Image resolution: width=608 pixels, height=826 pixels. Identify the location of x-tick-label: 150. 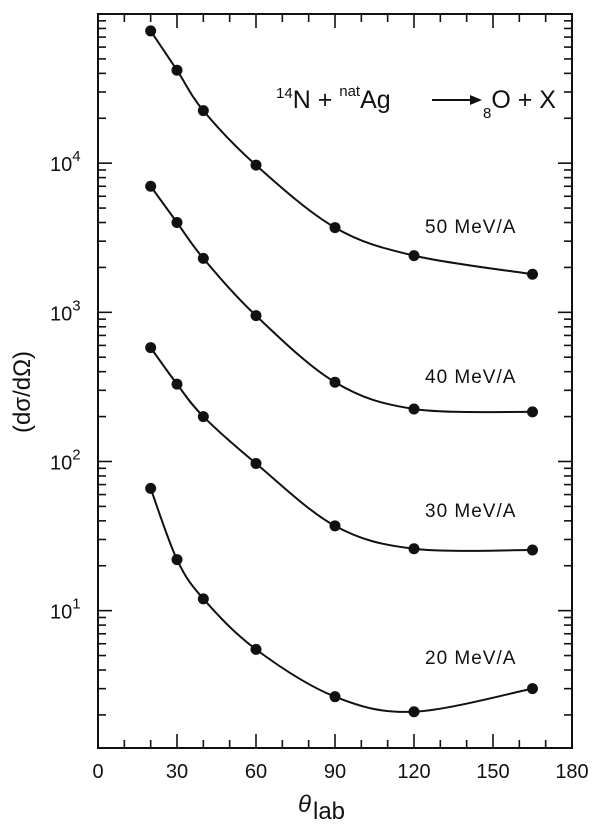
(492, 772).